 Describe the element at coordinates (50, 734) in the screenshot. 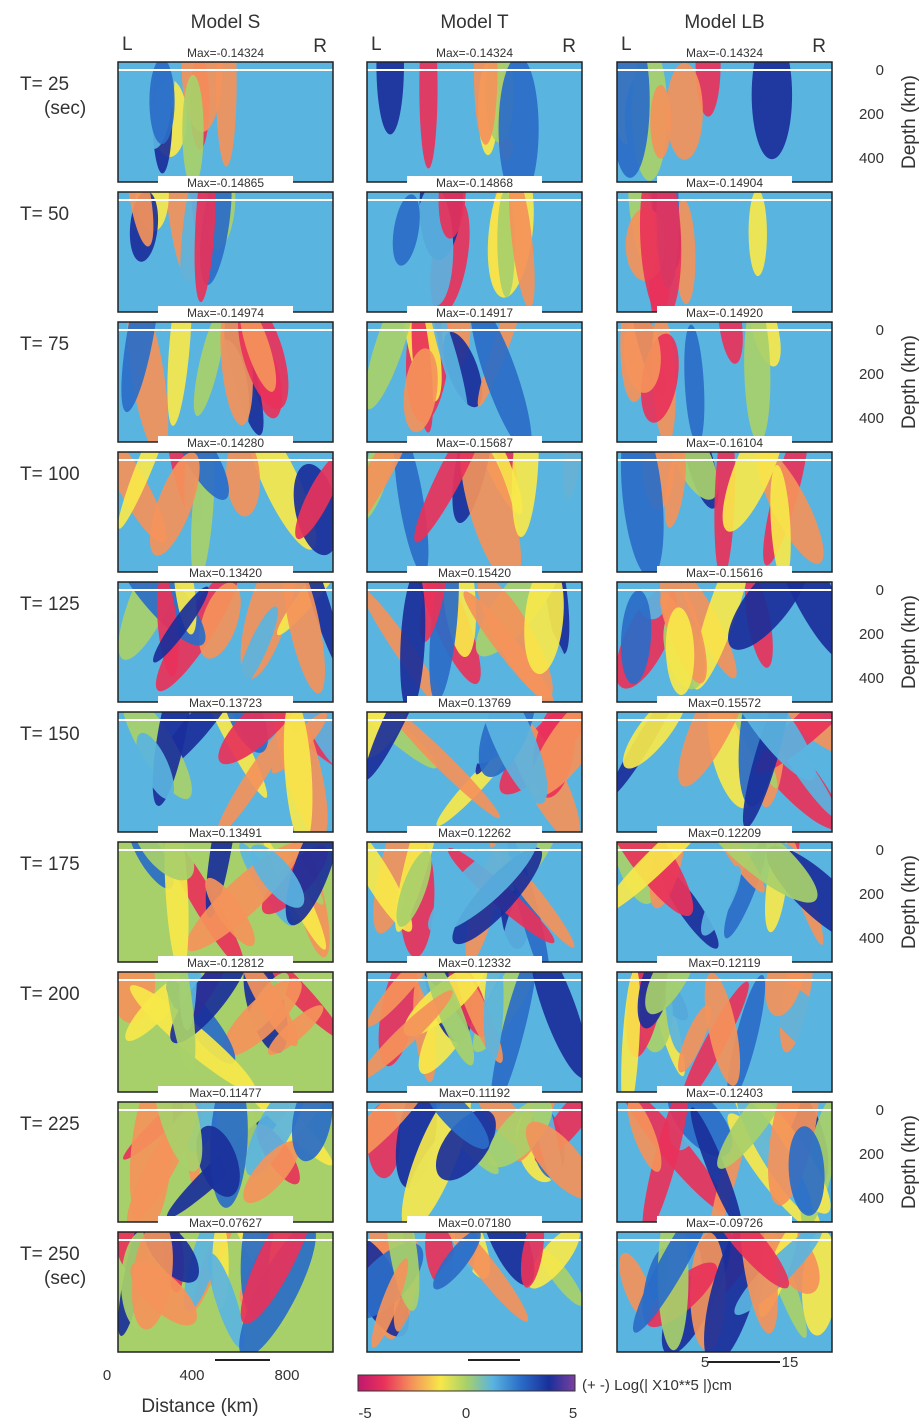

I see `time-label: T= 150` at that location.